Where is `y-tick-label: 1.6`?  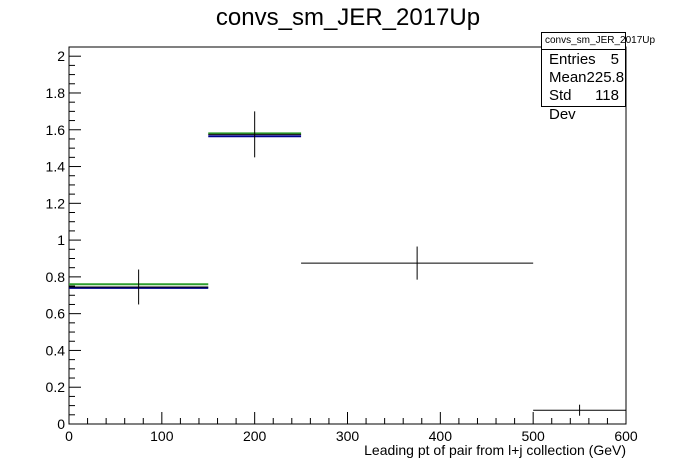
y-tick-label: 1.6 is located at coordinates (56, 130).